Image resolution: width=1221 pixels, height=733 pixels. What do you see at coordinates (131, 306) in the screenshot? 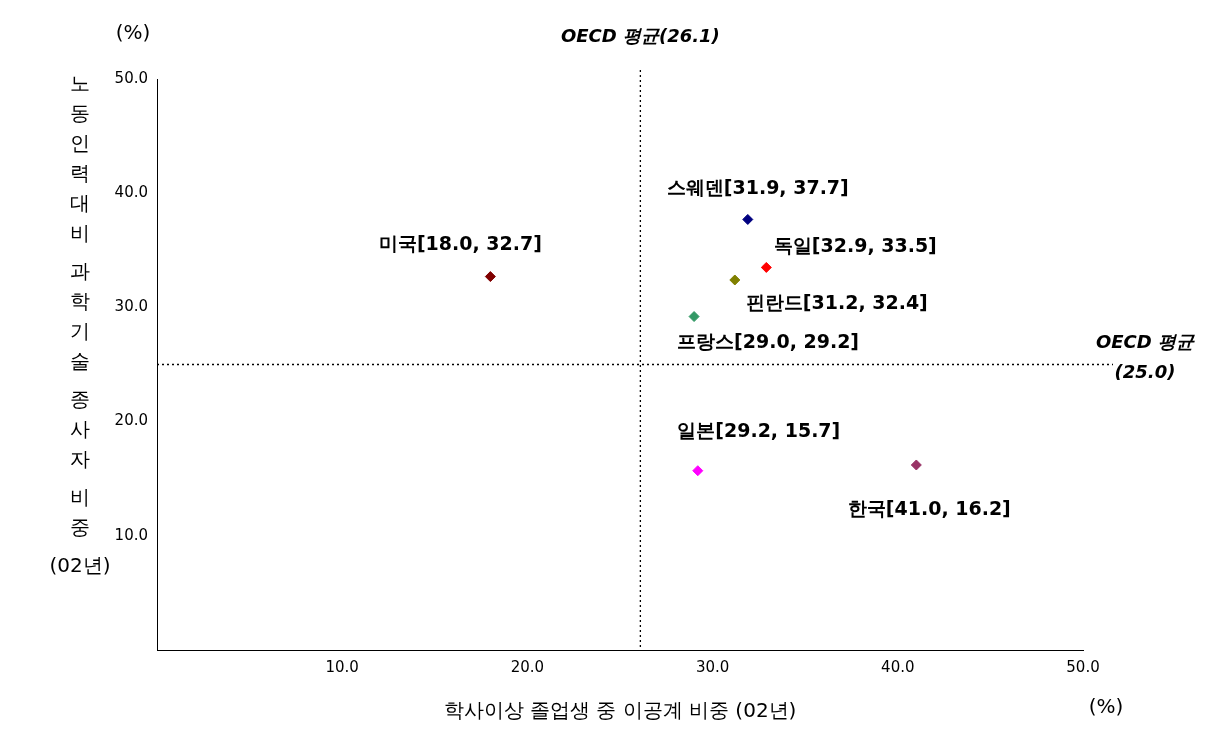
I see `y-tick-label: 30.0` at bounding box center [131, 306].